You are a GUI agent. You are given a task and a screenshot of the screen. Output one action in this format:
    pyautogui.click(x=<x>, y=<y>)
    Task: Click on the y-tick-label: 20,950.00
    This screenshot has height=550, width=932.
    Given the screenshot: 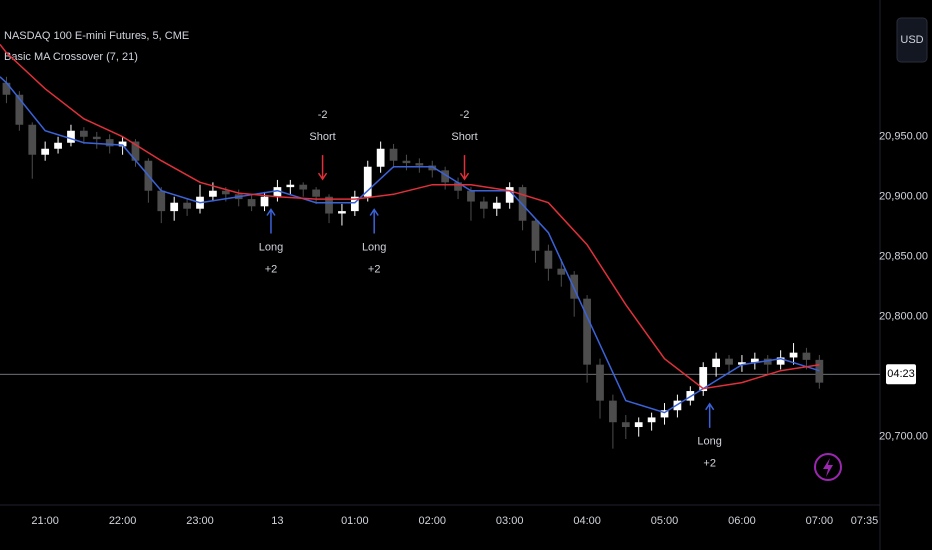 What is the action you would take?
    pyautogui.click(x=903, y=137)
    